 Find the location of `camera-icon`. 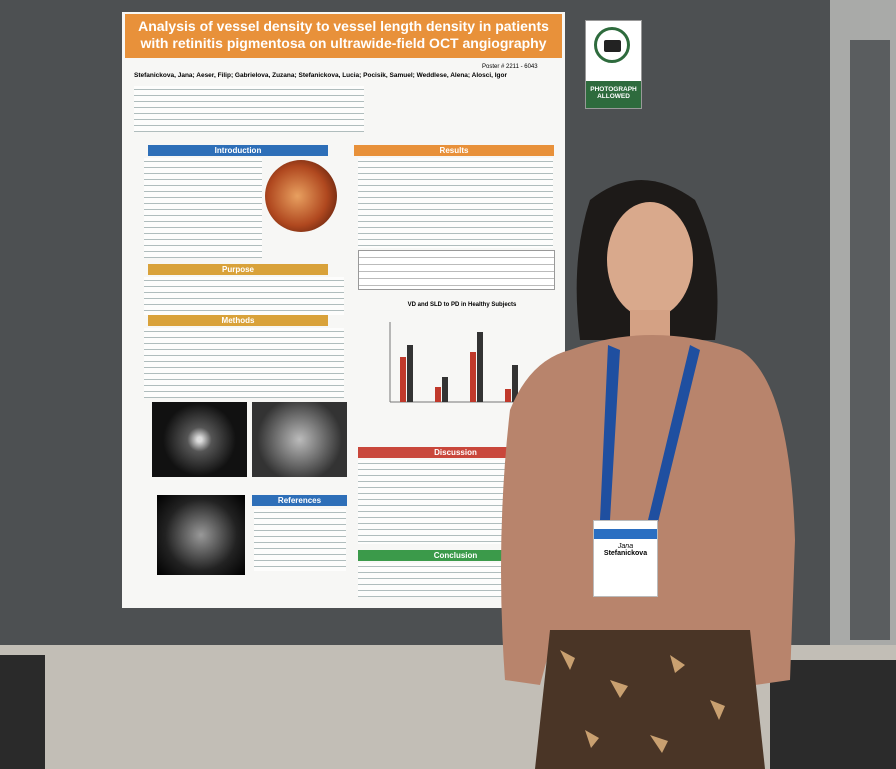

camera-icon is located at coordinates (612, 45).